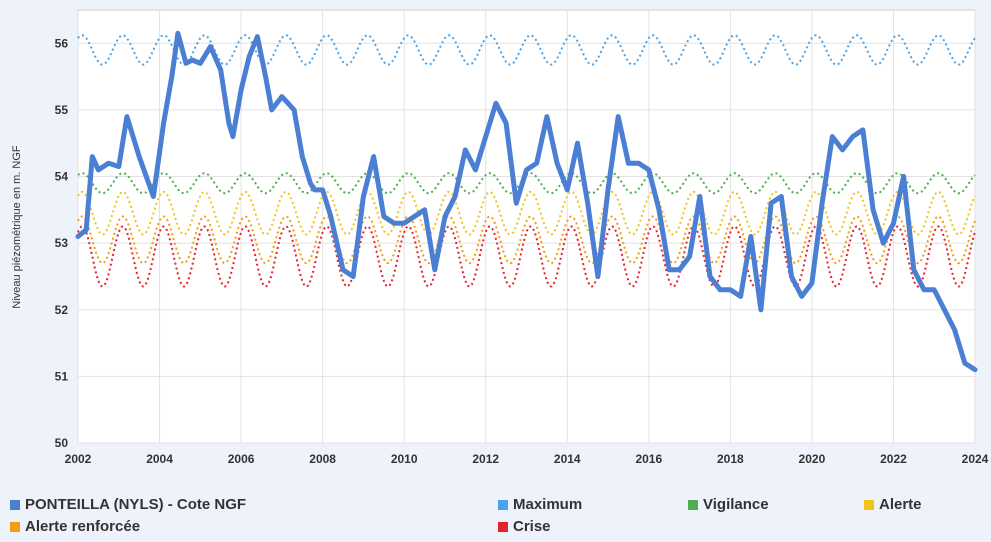 The height and width of the screenshot is (542, 991). I want to click on x-tick-label: 2016, so click(648, 459).